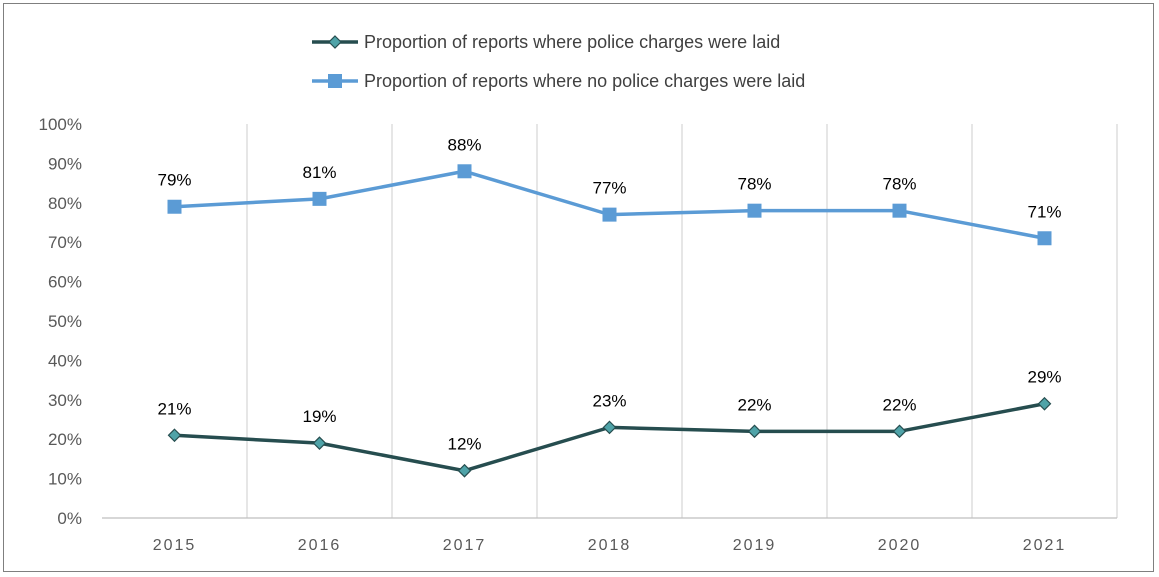 This screenshot has height=577, width=1159. What do you see at coordinates (900, 545) in the screenshot?
I see `x-tick-label: 2020` at bounding box center [900, 545].